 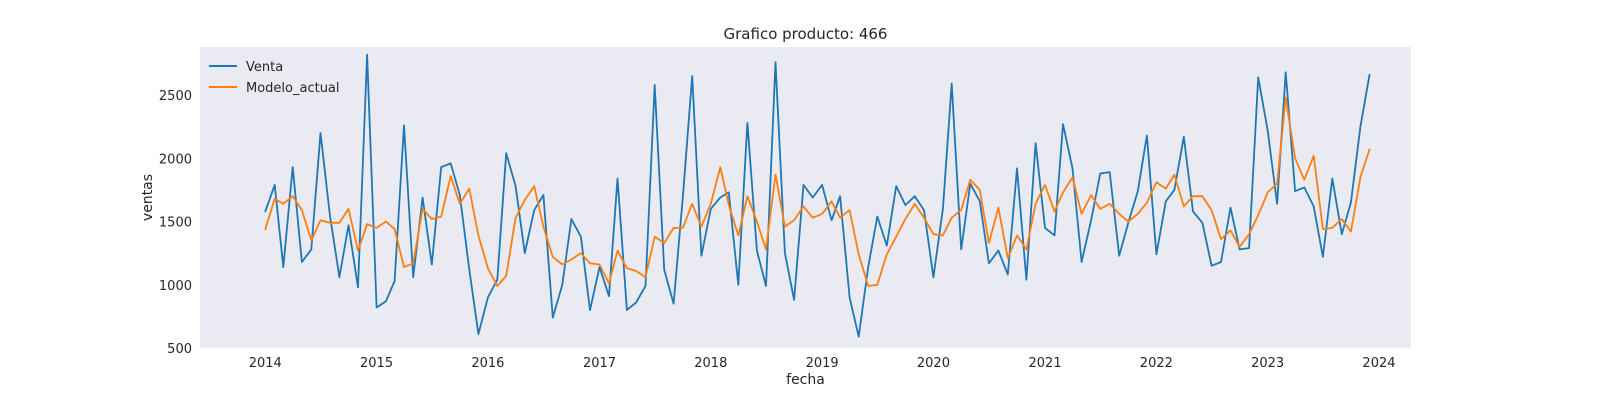 What do you see at coordinates (293, 88) in the screenshot?
I see `legend-label: Modelo_actual` at bounding box center [293, 88].